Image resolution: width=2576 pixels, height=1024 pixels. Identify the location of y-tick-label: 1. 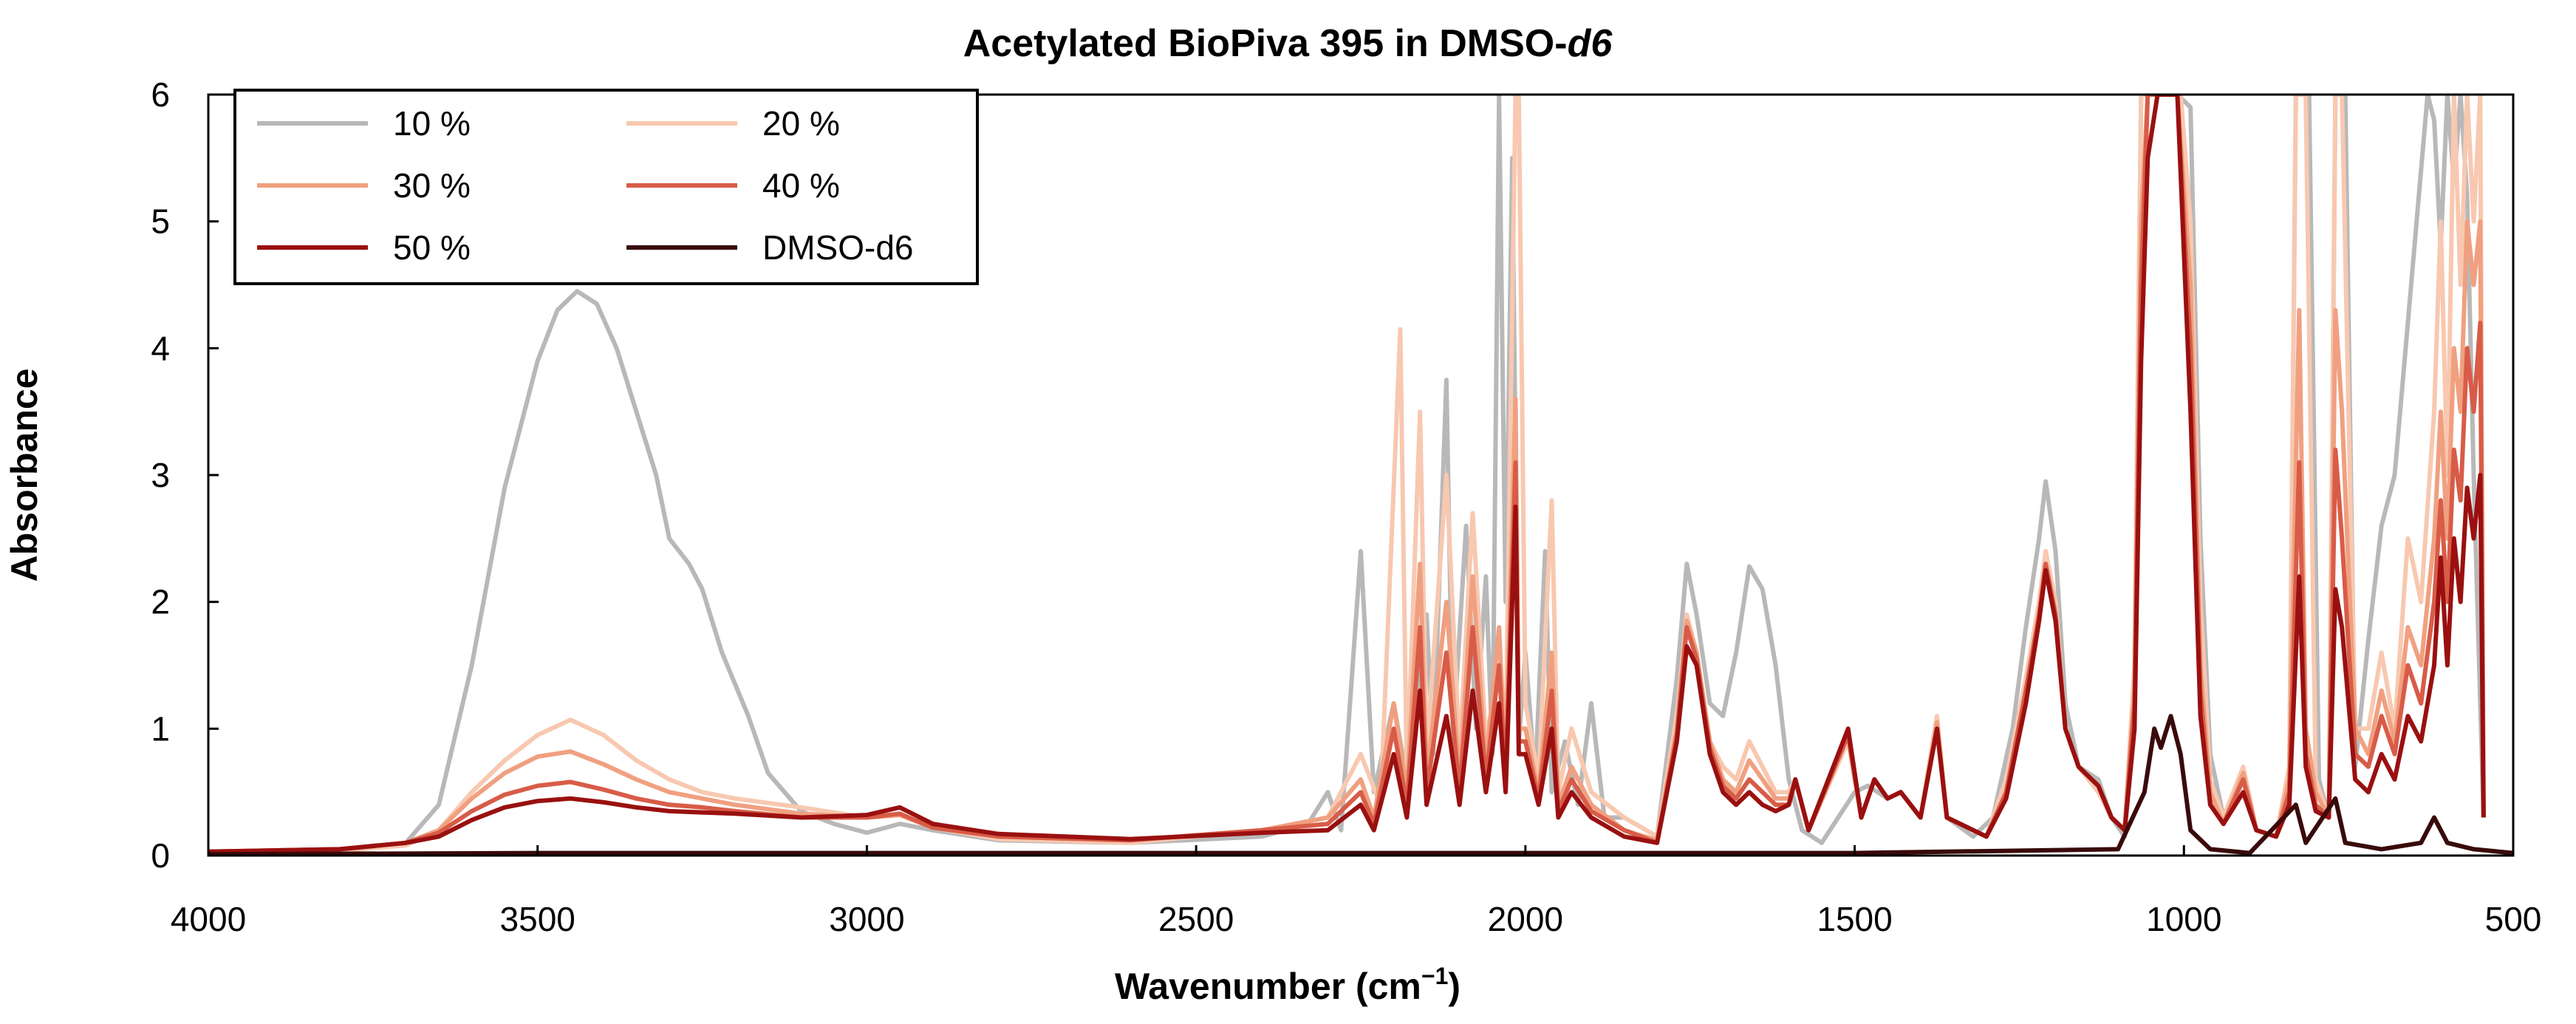
(160, 728).